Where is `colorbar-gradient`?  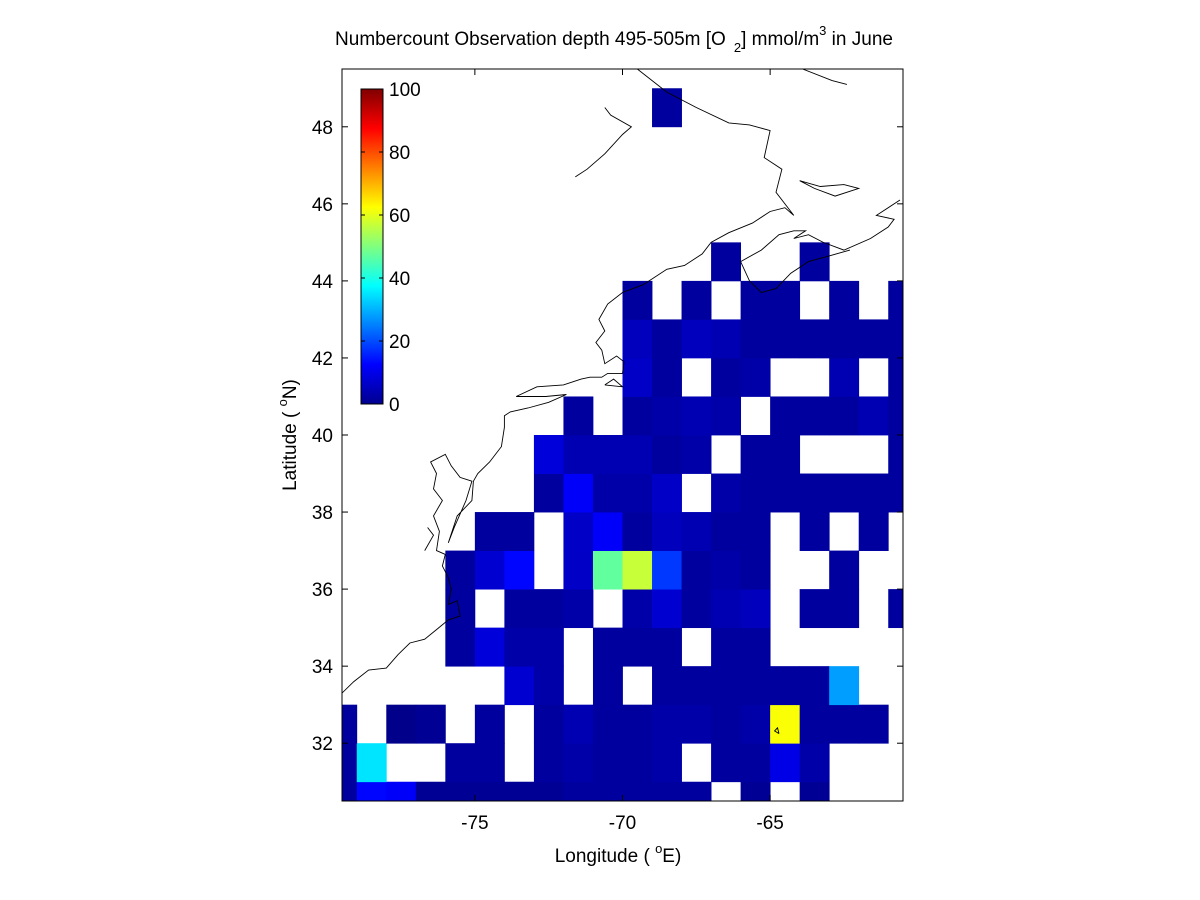 colorbar-gradient is located at coordinates (372, 246).